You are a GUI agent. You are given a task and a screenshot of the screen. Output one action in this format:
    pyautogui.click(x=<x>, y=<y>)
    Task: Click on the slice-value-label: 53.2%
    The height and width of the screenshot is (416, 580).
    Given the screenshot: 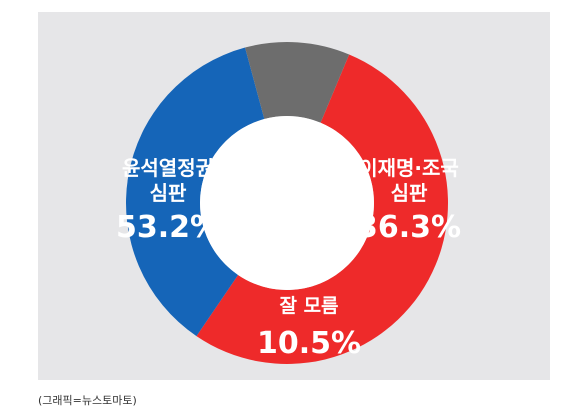 What is the action you would take?
    pyautogui.click(x=168, y=227)
    